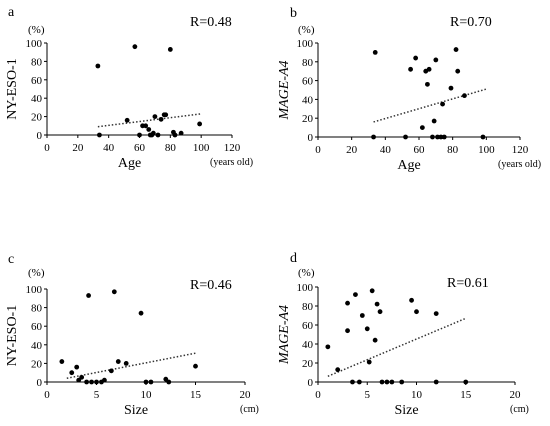  Describe the element at coordinates (368, 395) in the screenshot. I see `x-tick-label: 5` at that location.